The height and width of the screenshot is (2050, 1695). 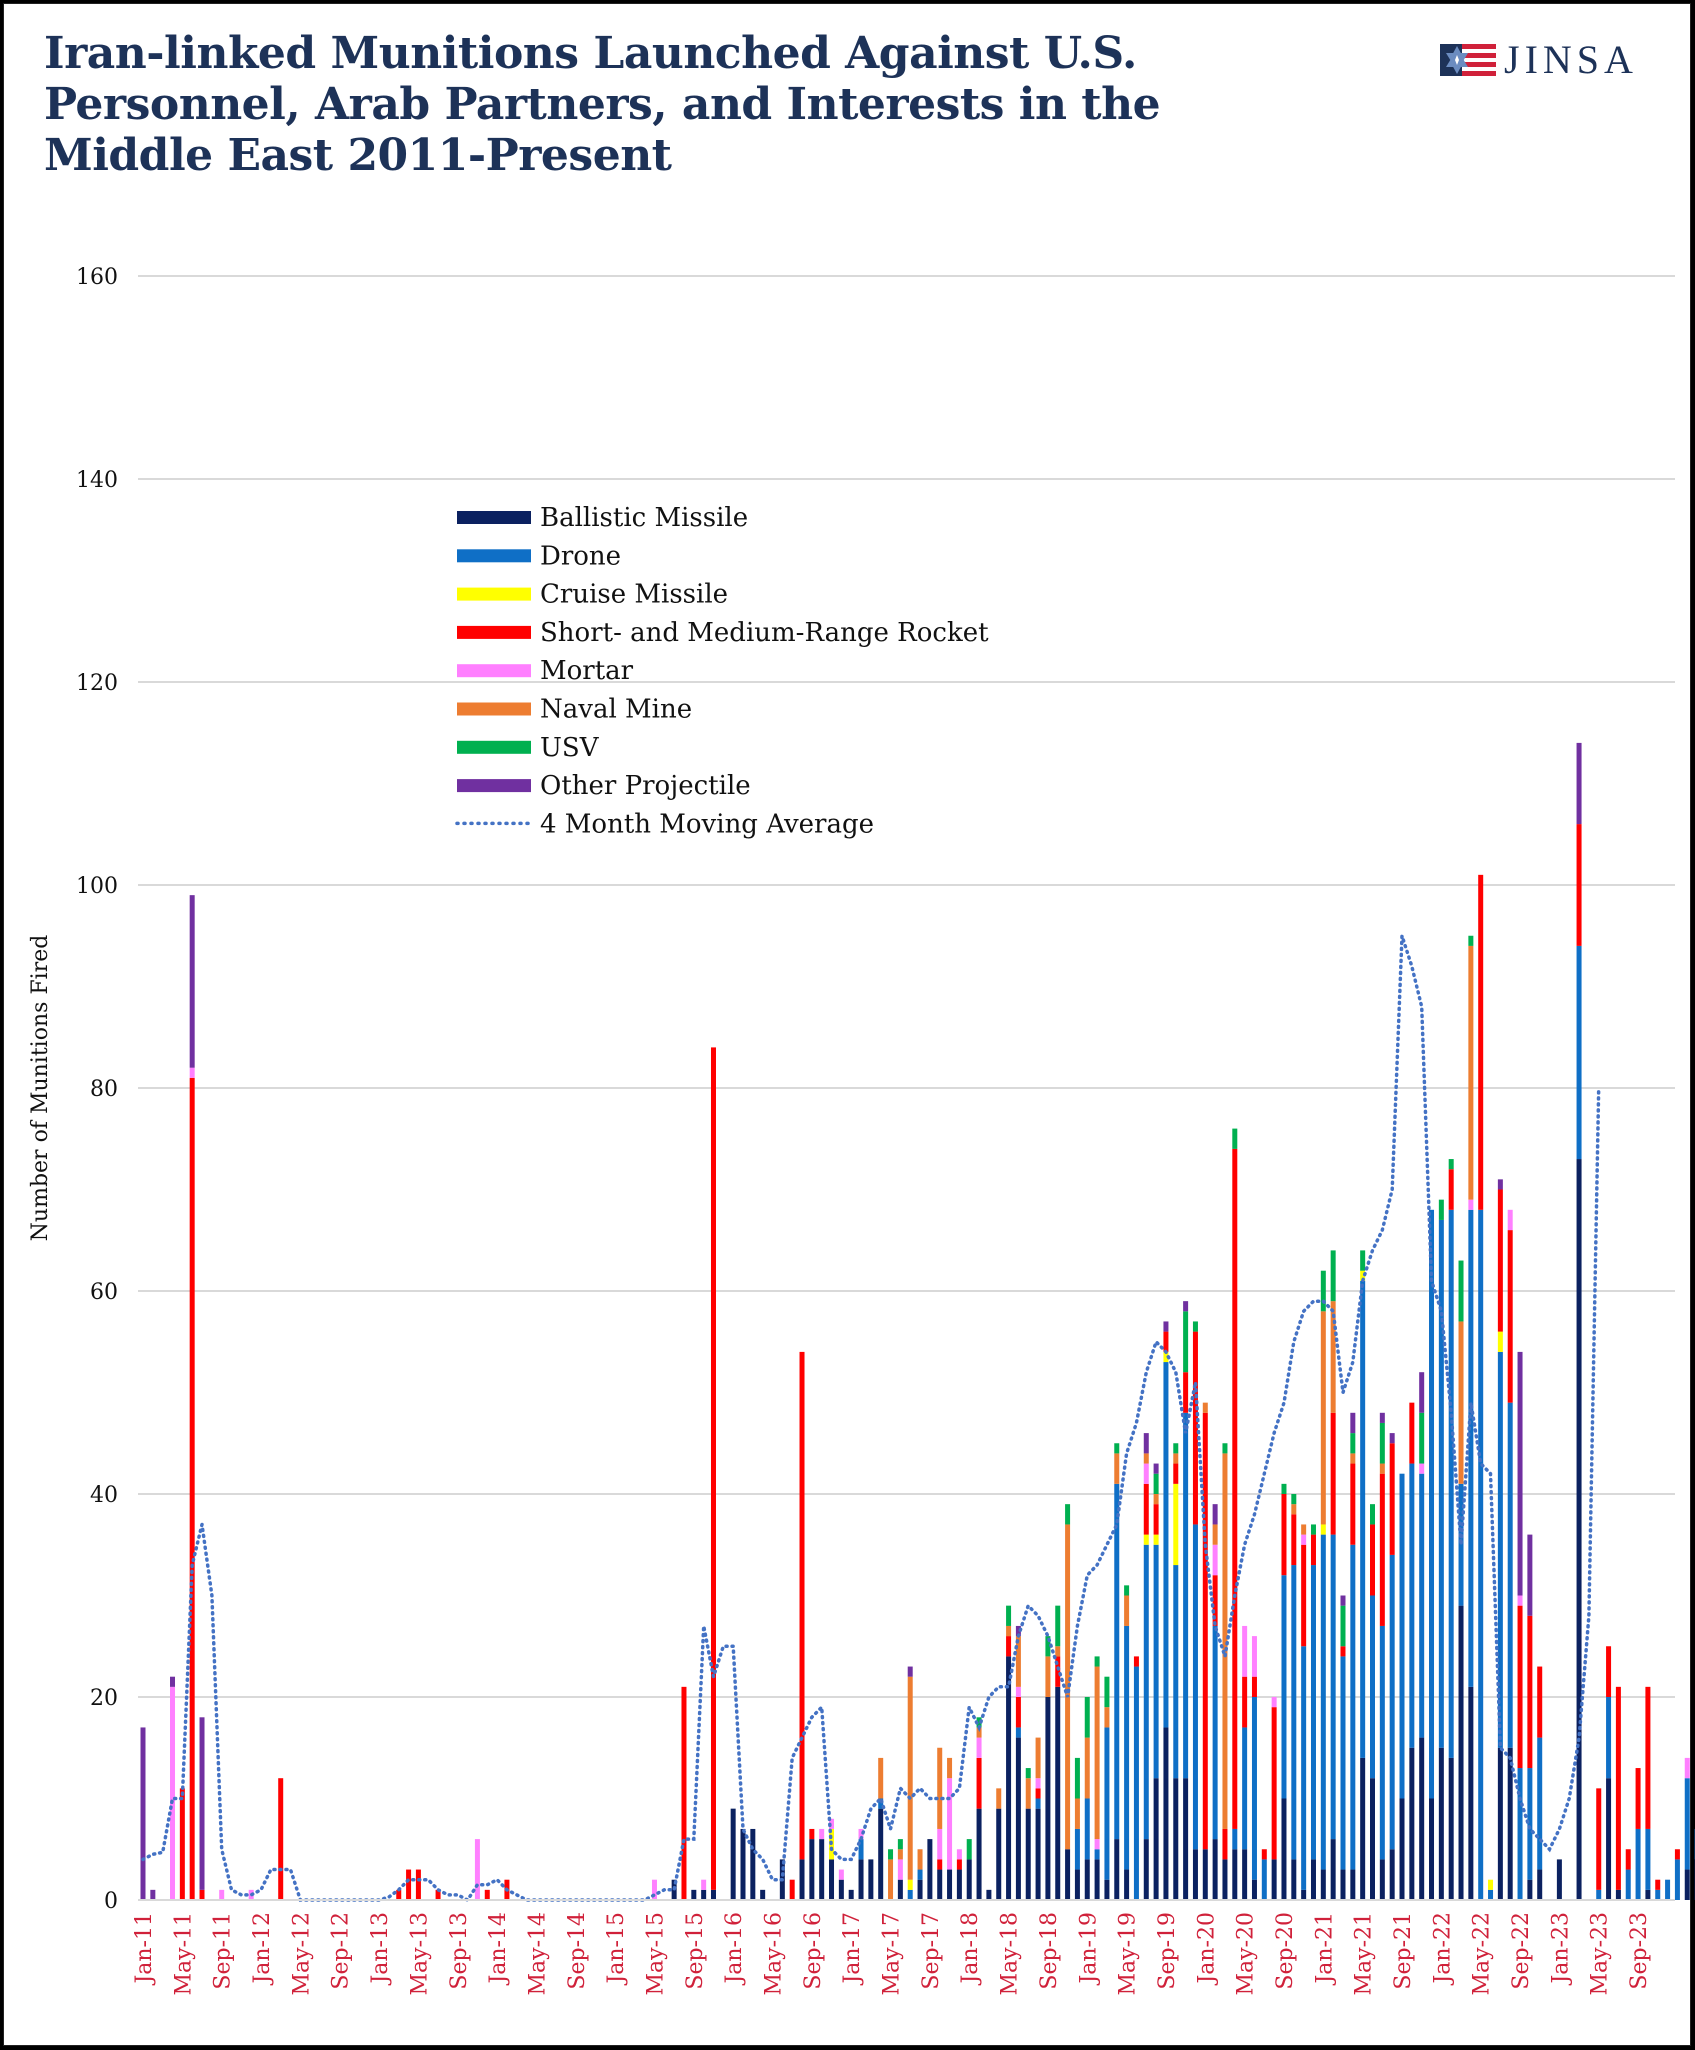 What do you see at coordinates (1363, 1275) in the screenshot?
I see `bar-segment-cruise-missile` at bounding box center [1363, 1275].